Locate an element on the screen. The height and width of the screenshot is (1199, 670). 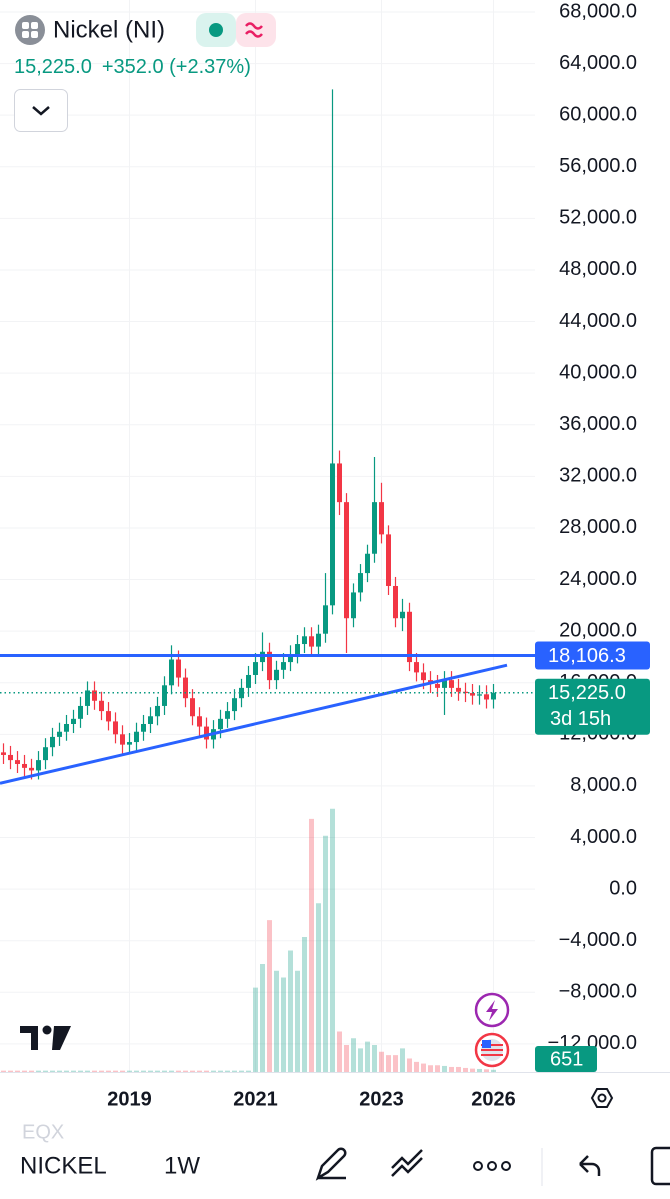
y-tick-label: −8,000.0 is located at coordinates (598, 992).